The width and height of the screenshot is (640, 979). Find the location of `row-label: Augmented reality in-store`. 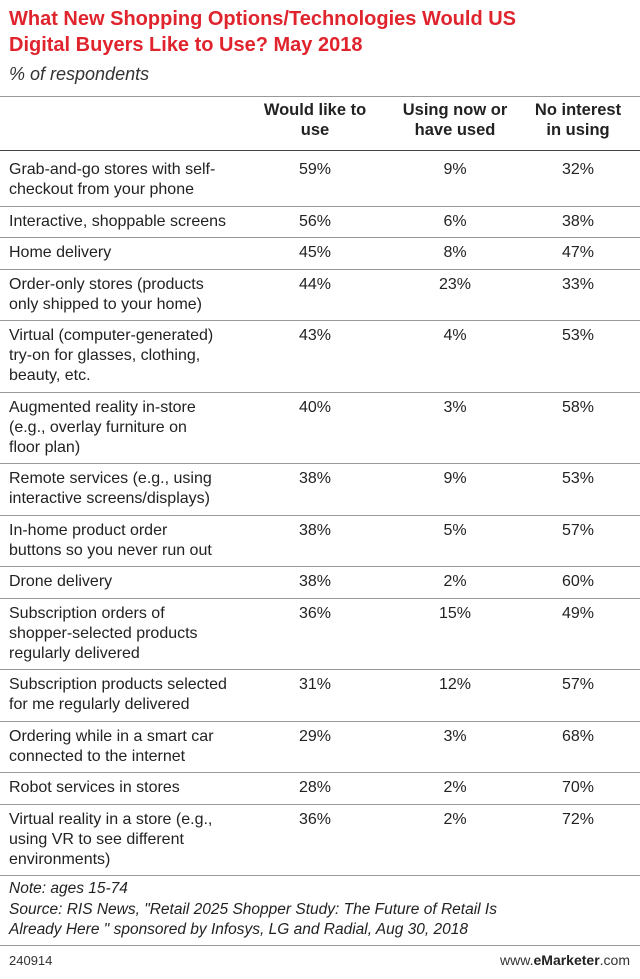

row-label: Augmented reality in-store is located at coordinates (102, 407).